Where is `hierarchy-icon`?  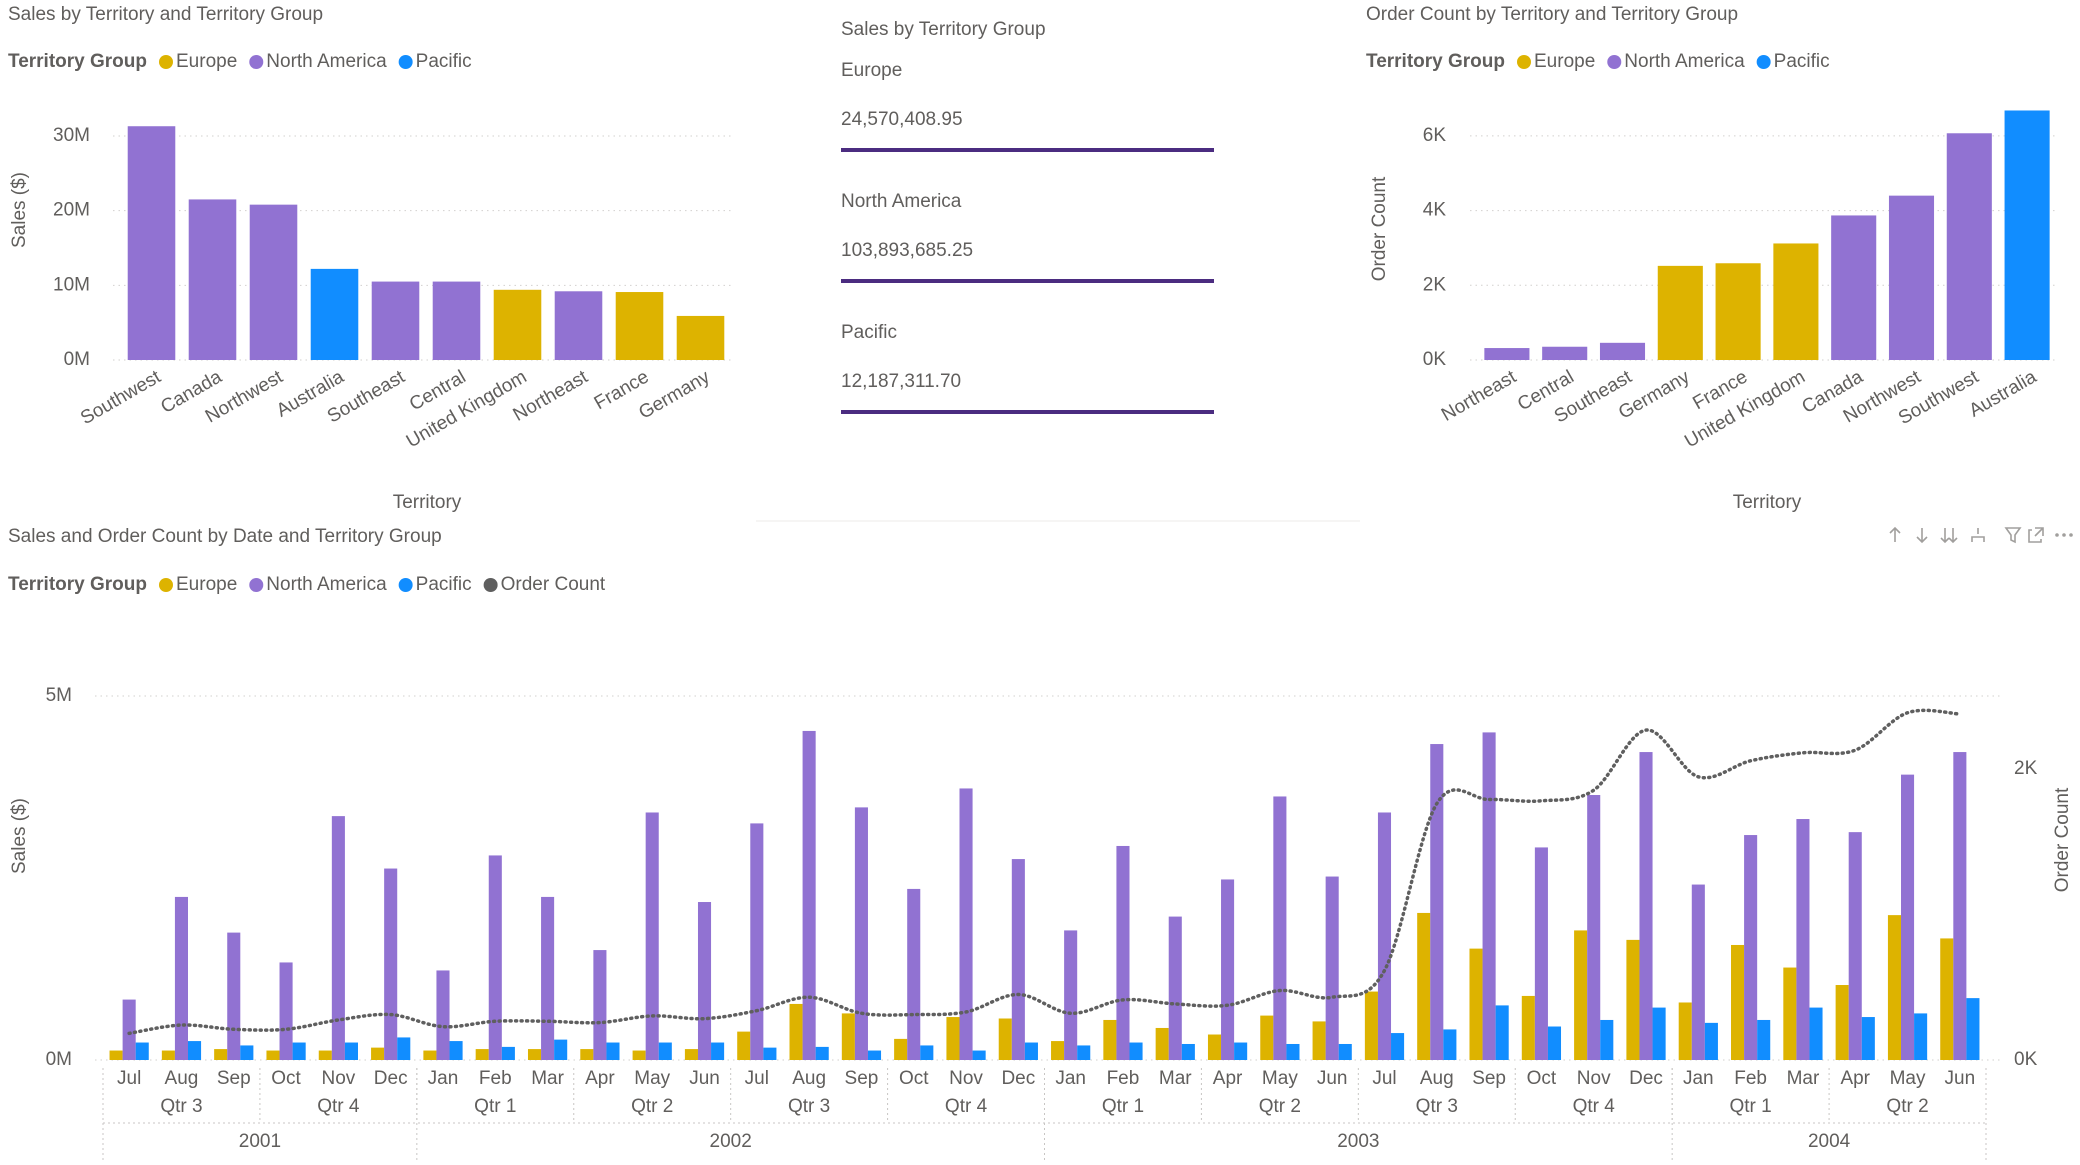
hierarchy-icon is located at coordinates (1978, 535).